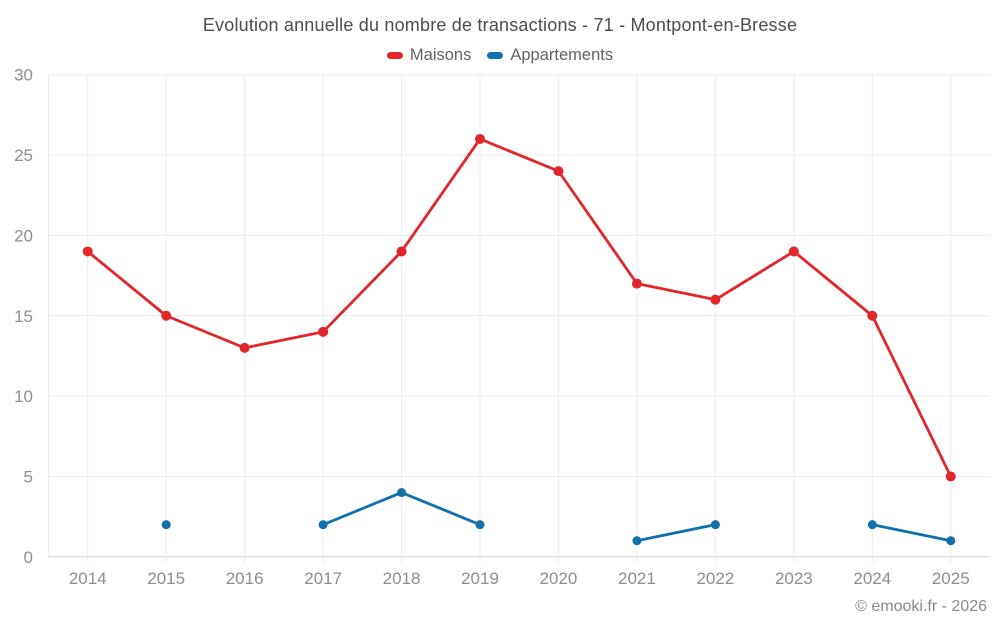  What do you see at coordinates (23, 235) in the screenshot?
I see `y-axis-tick-label: 20` at bounding box center [23, 235].